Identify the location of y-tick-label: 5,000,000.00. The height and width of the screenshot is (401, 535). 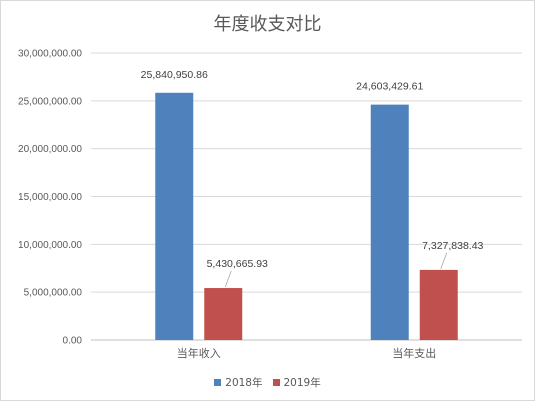
(53, 293).